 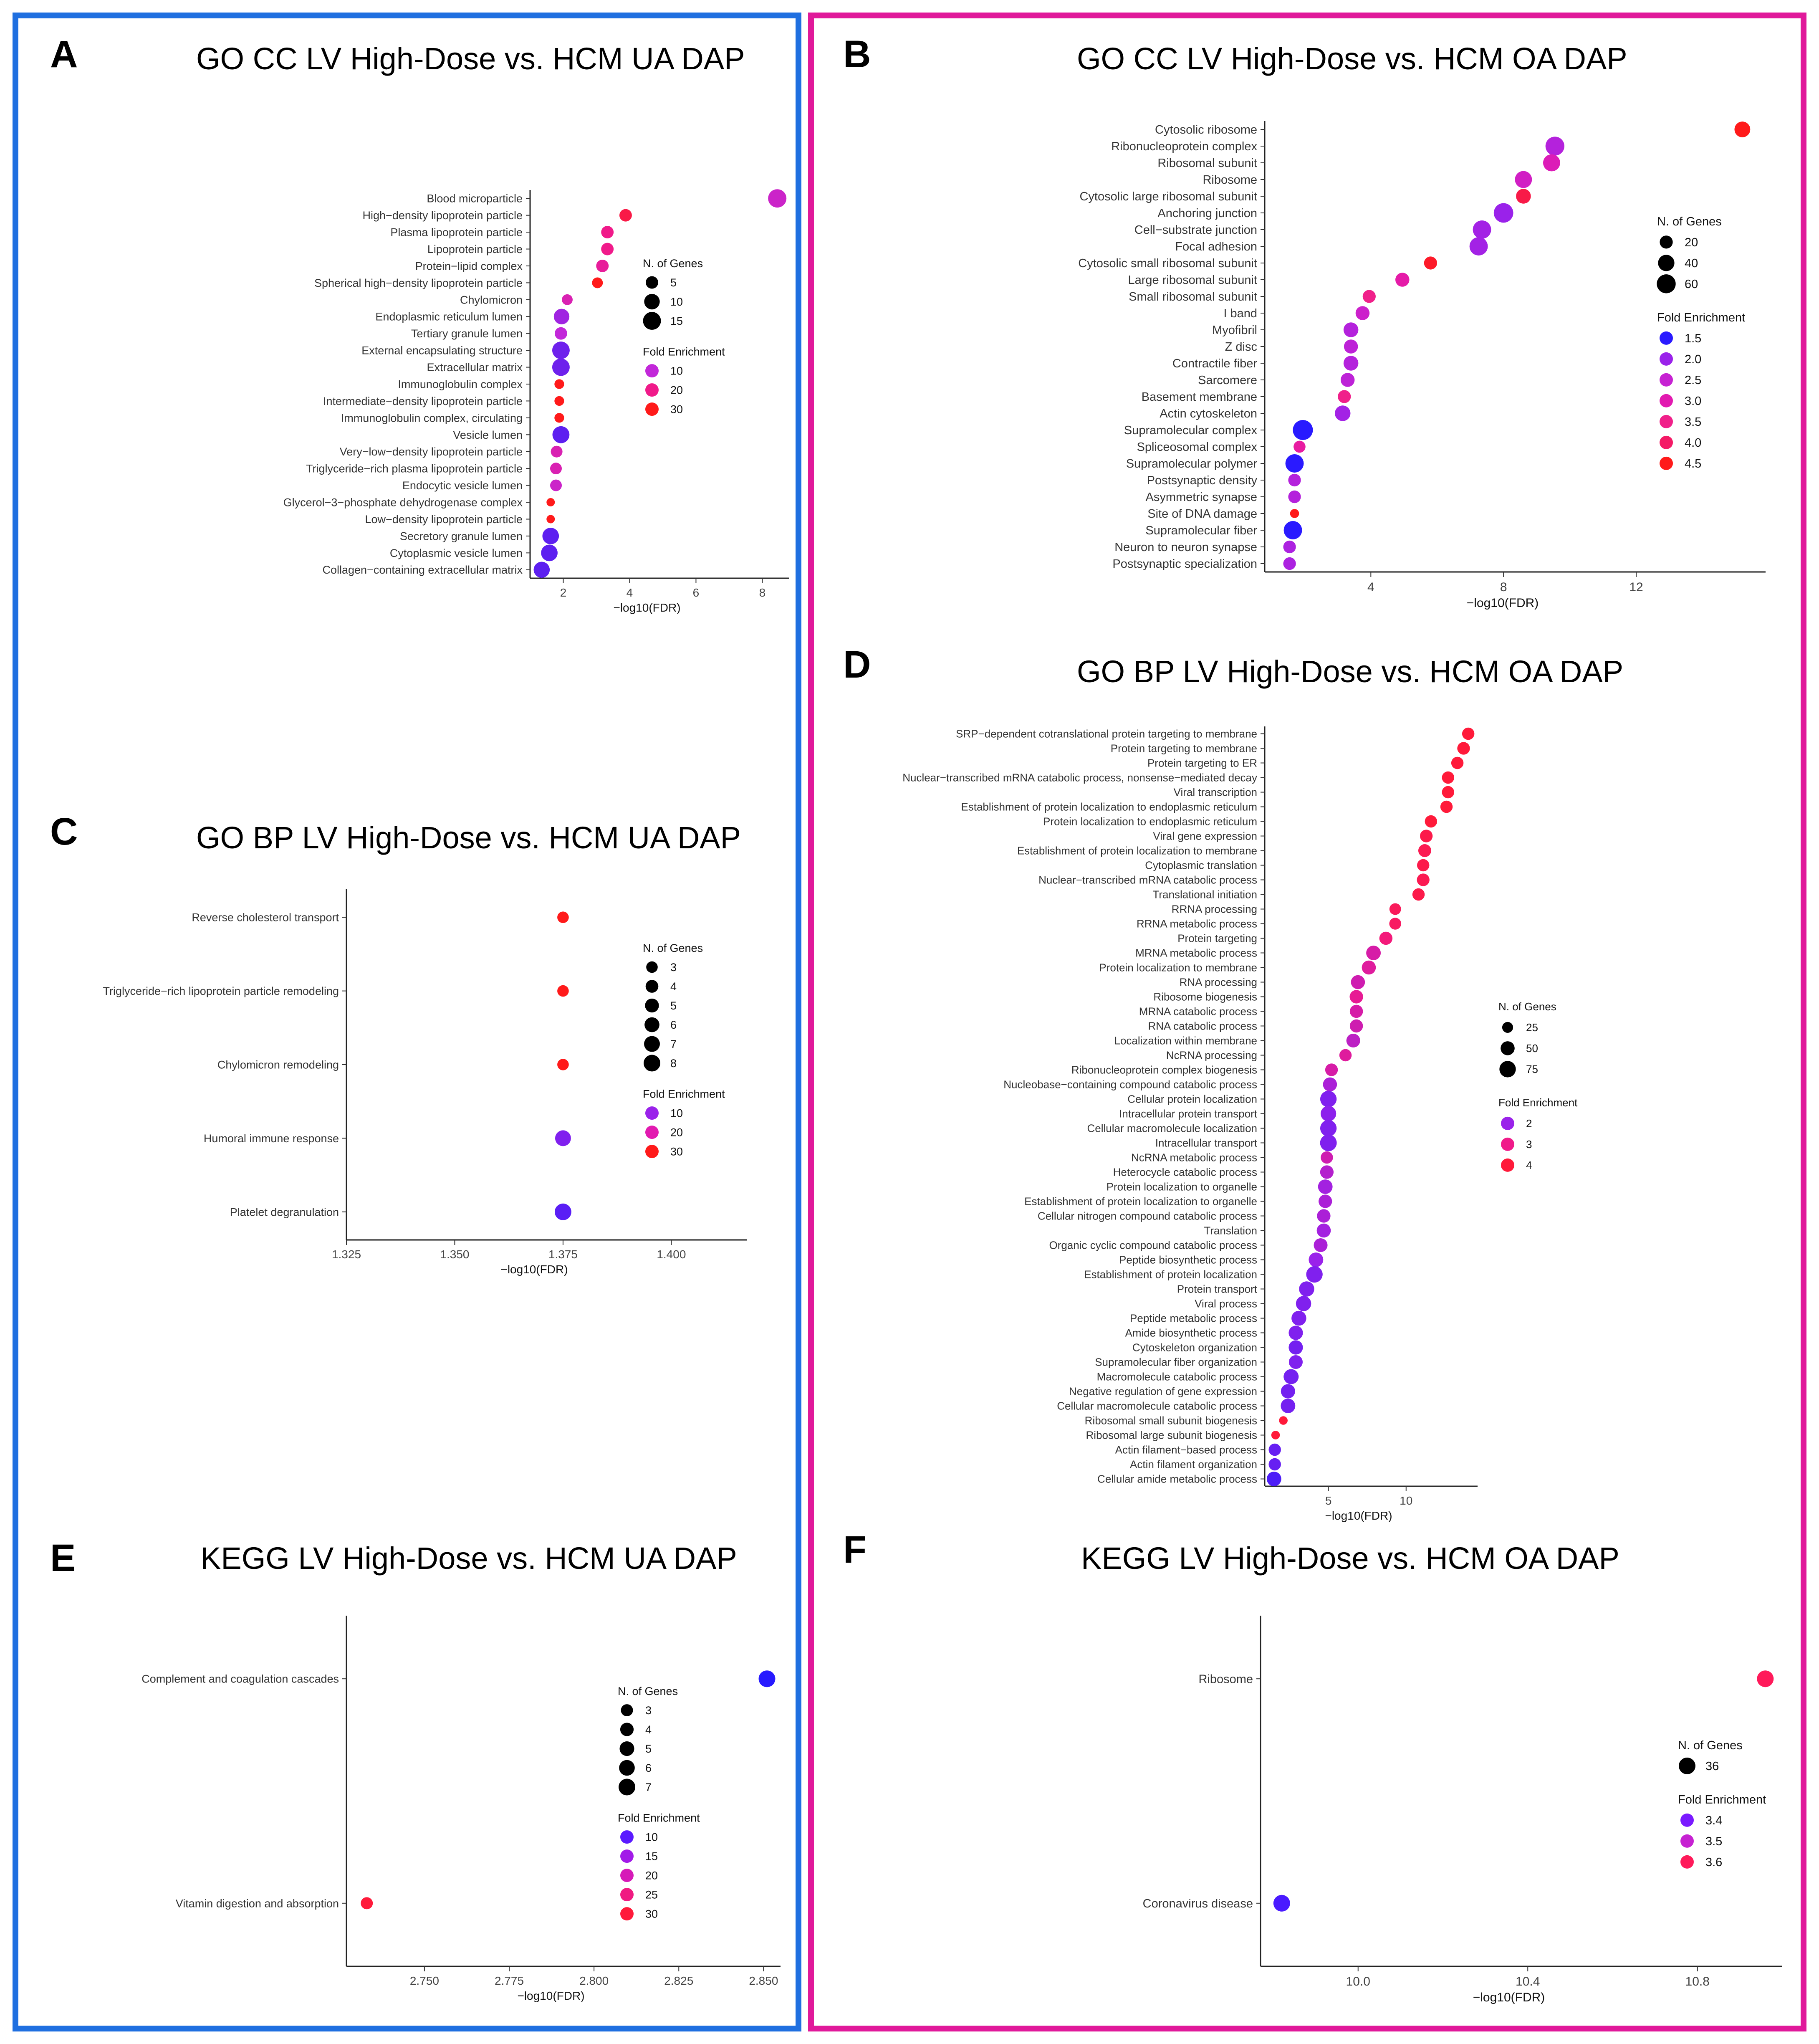 I want to click on legend-size-label: 75, so click(x=1532, y=1069).